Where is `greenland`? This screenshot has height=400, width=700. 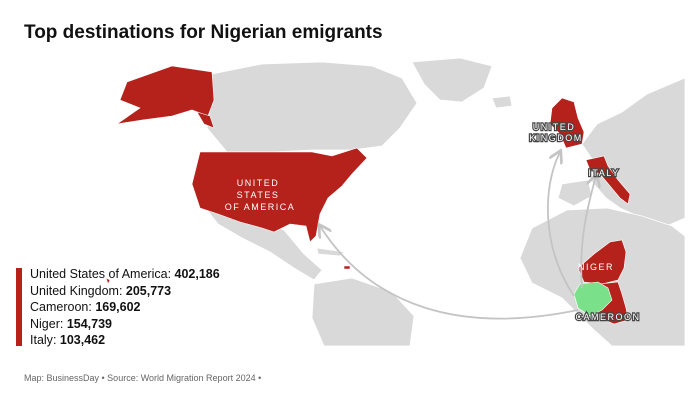 greenland is located at coordinates (452, 80).